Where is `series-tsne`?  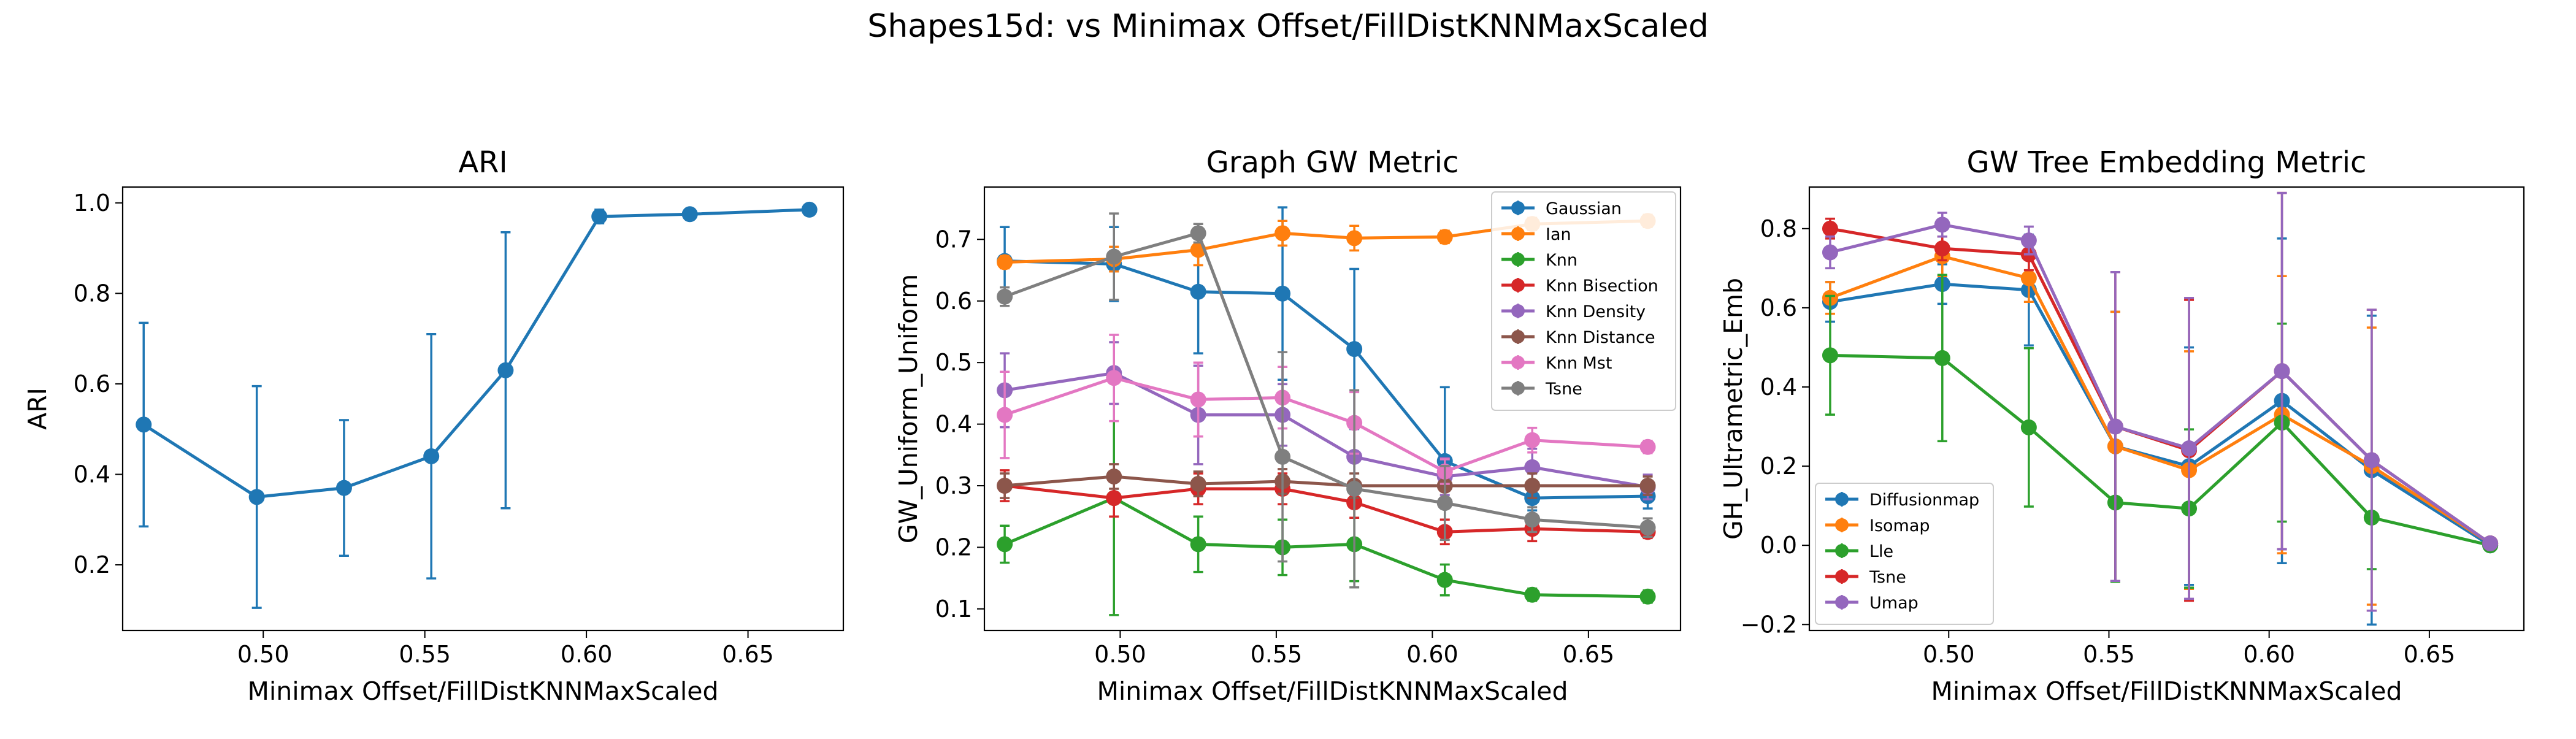 series-tsne is located at coordinates (1326, 401).